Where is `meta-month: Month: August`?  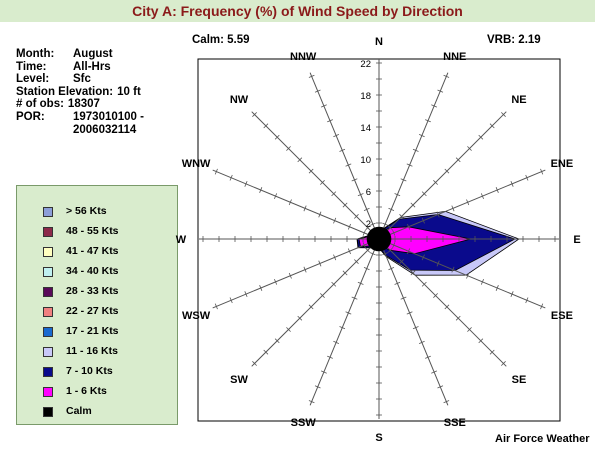
meta-month: Month: August is located at coordinates (96, 54).